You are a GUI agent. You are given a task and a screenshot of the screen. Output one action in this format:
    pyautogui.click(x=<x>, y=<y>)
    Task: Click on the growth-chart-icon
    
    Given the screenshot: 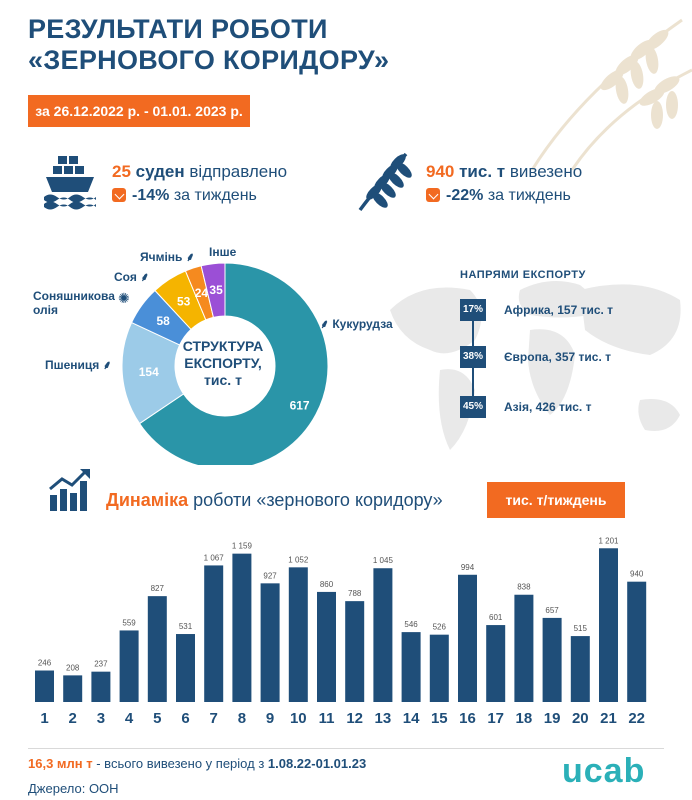 What is the action you would take?
    pyautogui.click(x=69, y=490)
    